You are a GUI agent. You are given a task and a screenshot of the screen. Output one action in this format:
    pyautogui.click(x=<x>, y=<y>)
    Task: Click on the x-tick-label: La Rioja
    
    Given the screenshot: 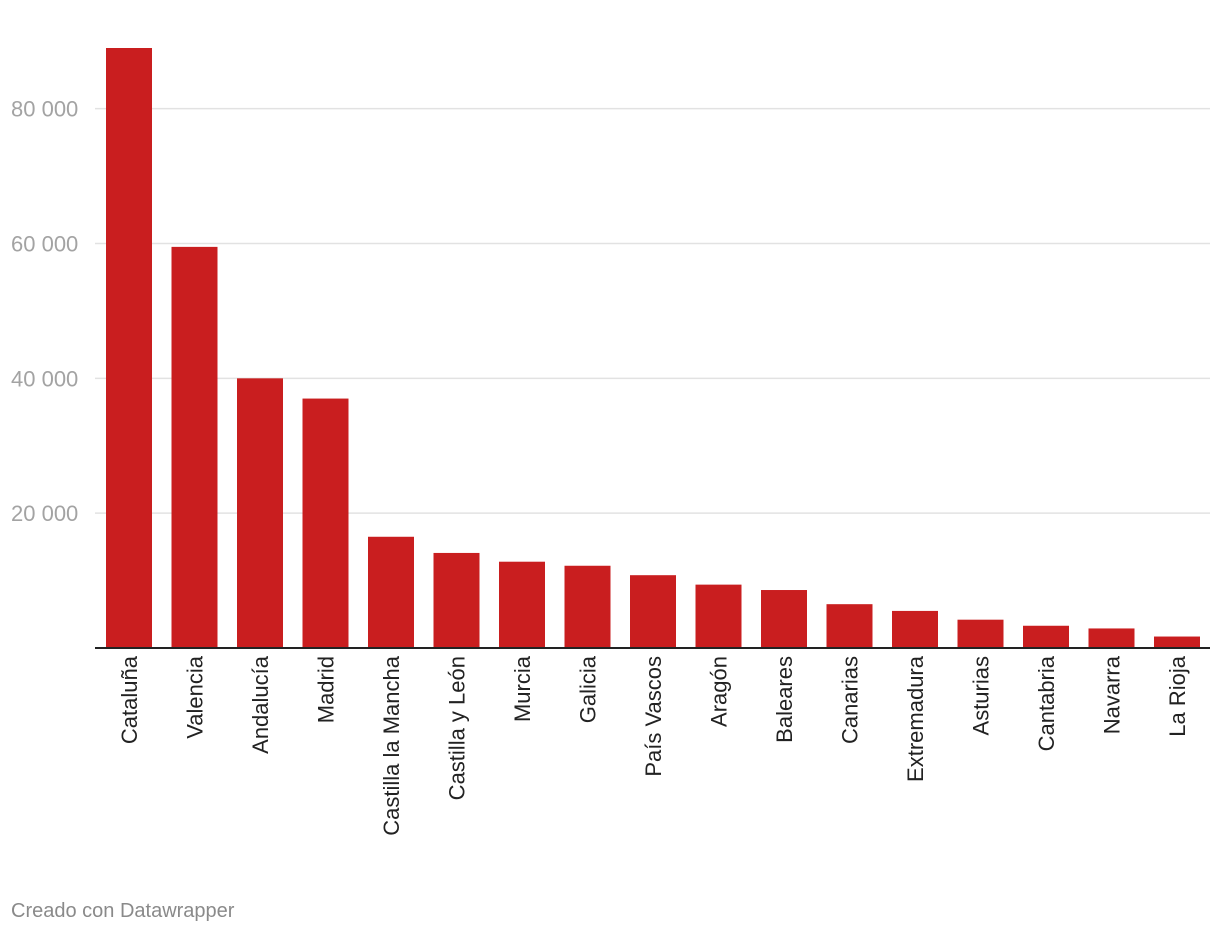 What is the action you would take?
    pyautogui.click(x=1177, y=695)
    